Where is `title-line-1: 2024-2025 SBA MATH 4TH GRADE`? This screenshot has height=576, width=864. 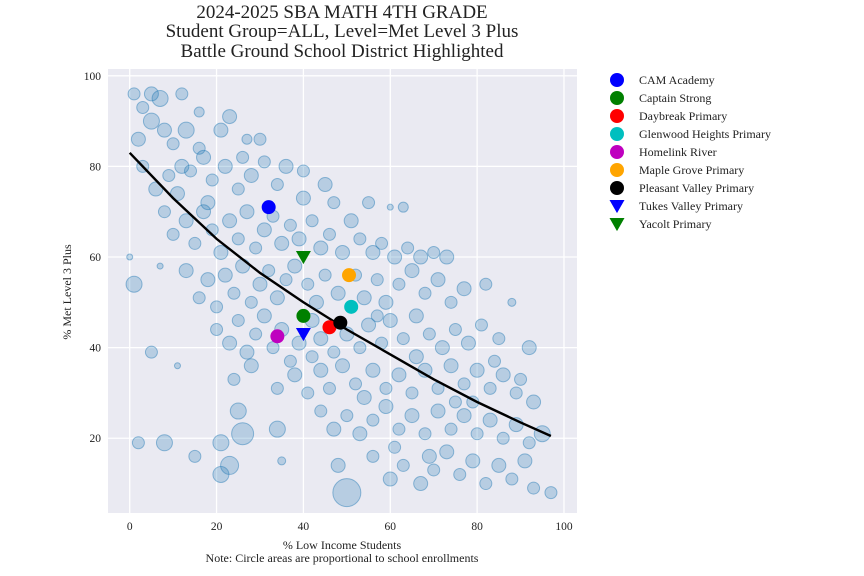
title-line-1: 2024-2025 SBA MATH 4TH GRADE is located at coordinates (341, 12).